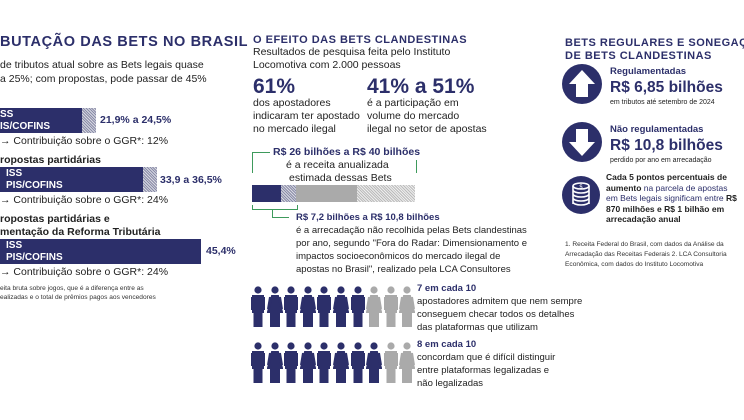  I want to click on tax-range-current: 21,9% a 24,5%, so click(136, 120).